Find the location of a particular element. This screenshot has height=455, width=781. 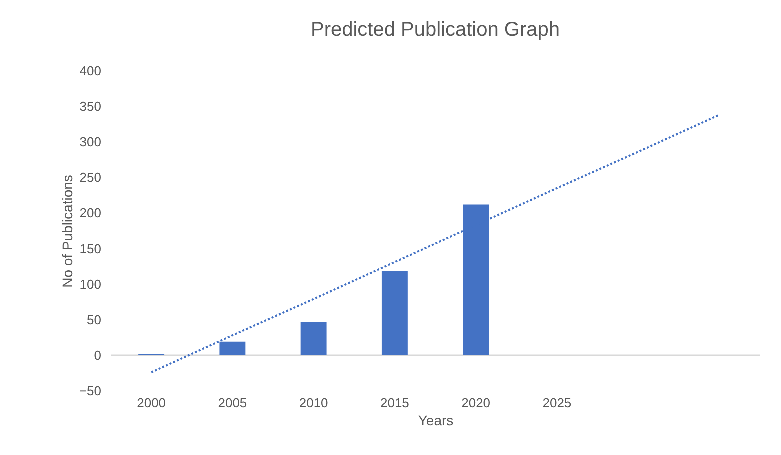

y-tick-label: 250 is located at coordinates (91, 178).